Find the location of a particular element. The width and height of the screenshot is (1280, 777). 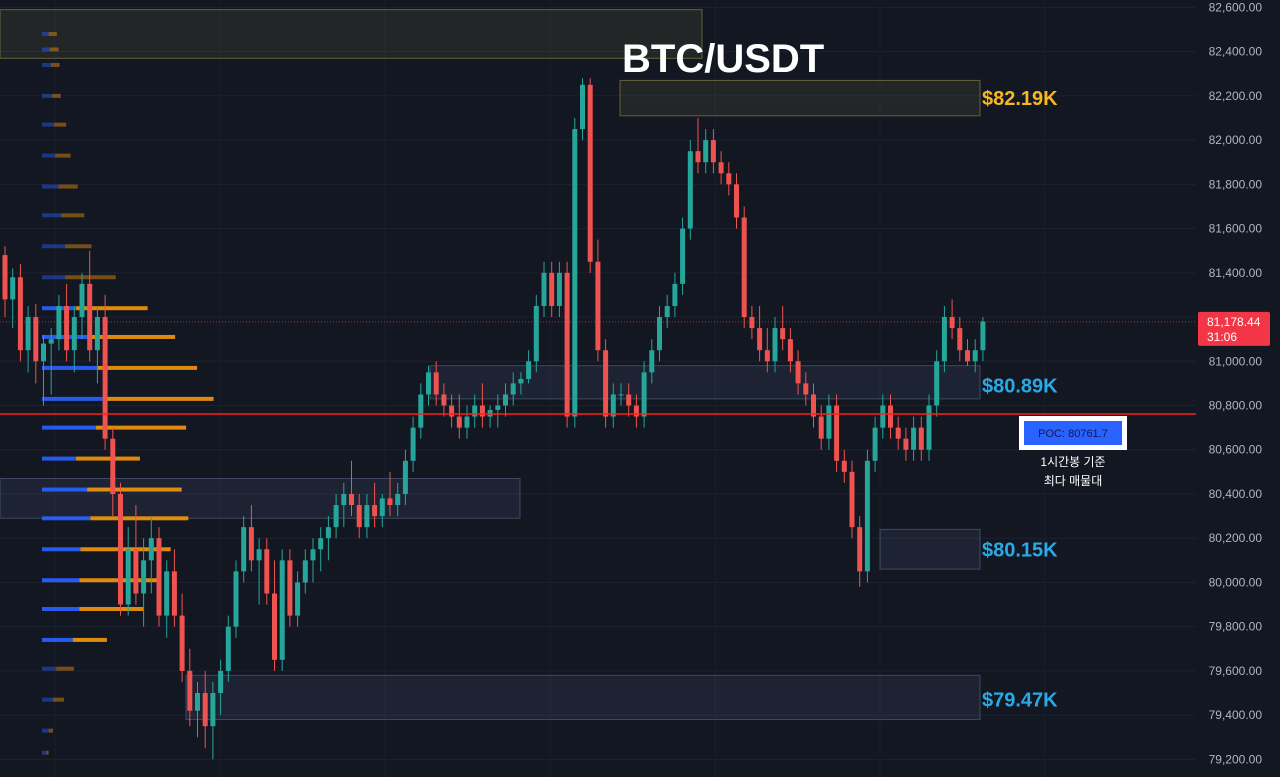

y-tick-label: 80,800.00 is located at coordinates (1236, 406).